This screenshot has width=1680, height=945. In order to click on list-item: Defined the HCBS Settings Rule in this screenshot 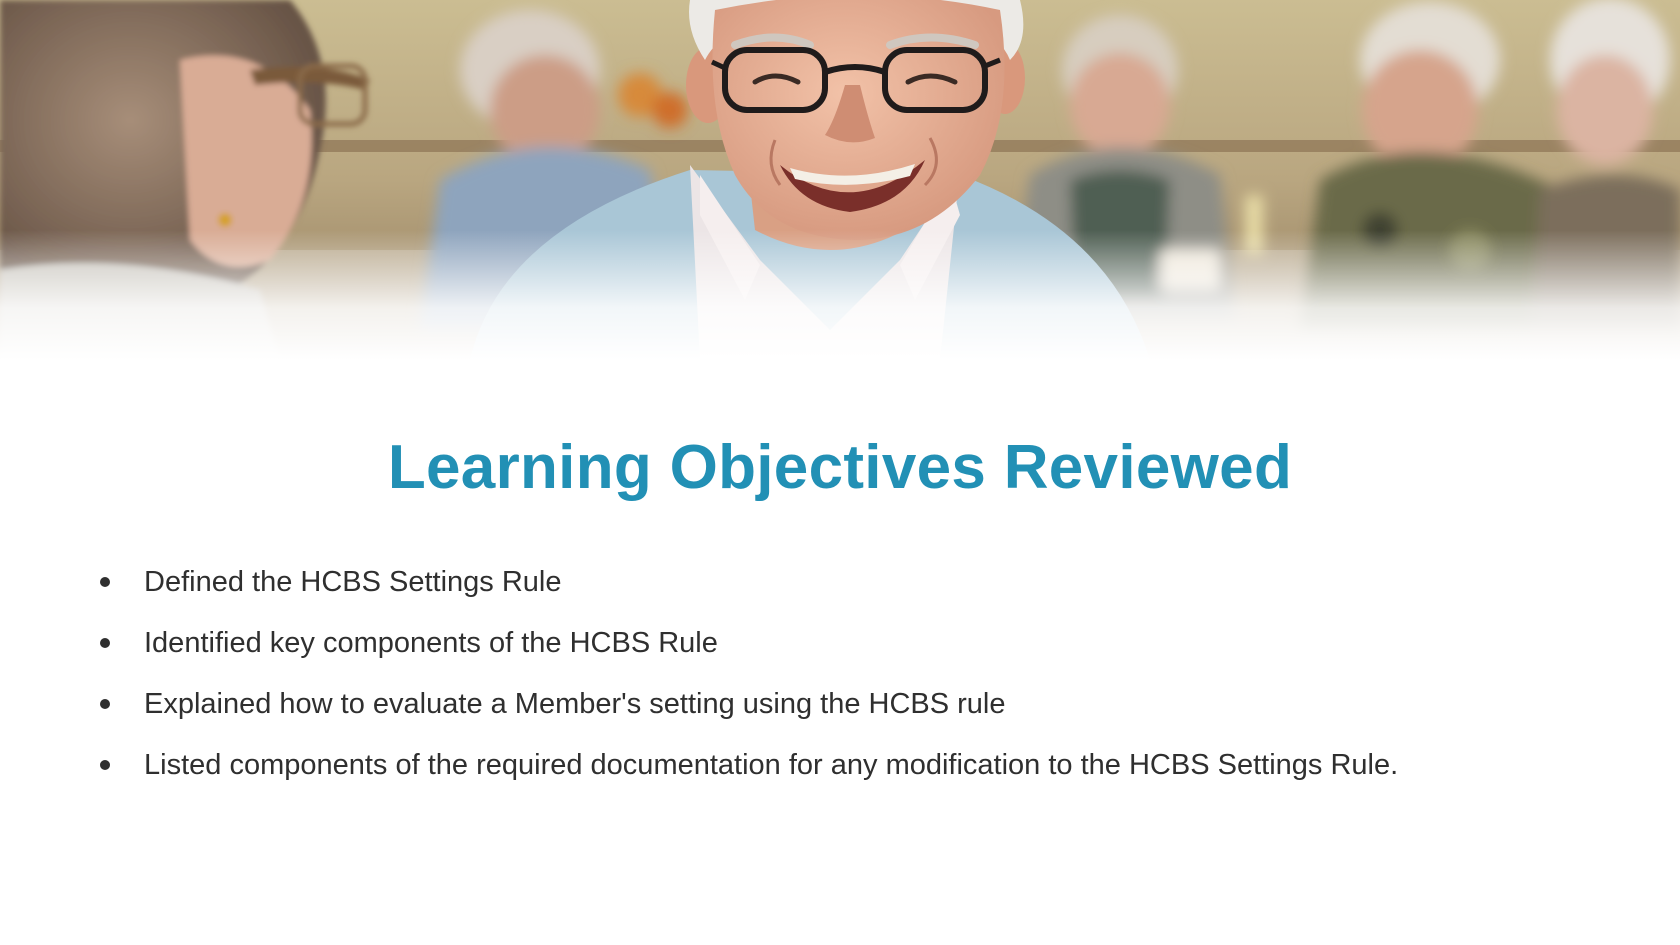, I will do `click(836, 582)`.